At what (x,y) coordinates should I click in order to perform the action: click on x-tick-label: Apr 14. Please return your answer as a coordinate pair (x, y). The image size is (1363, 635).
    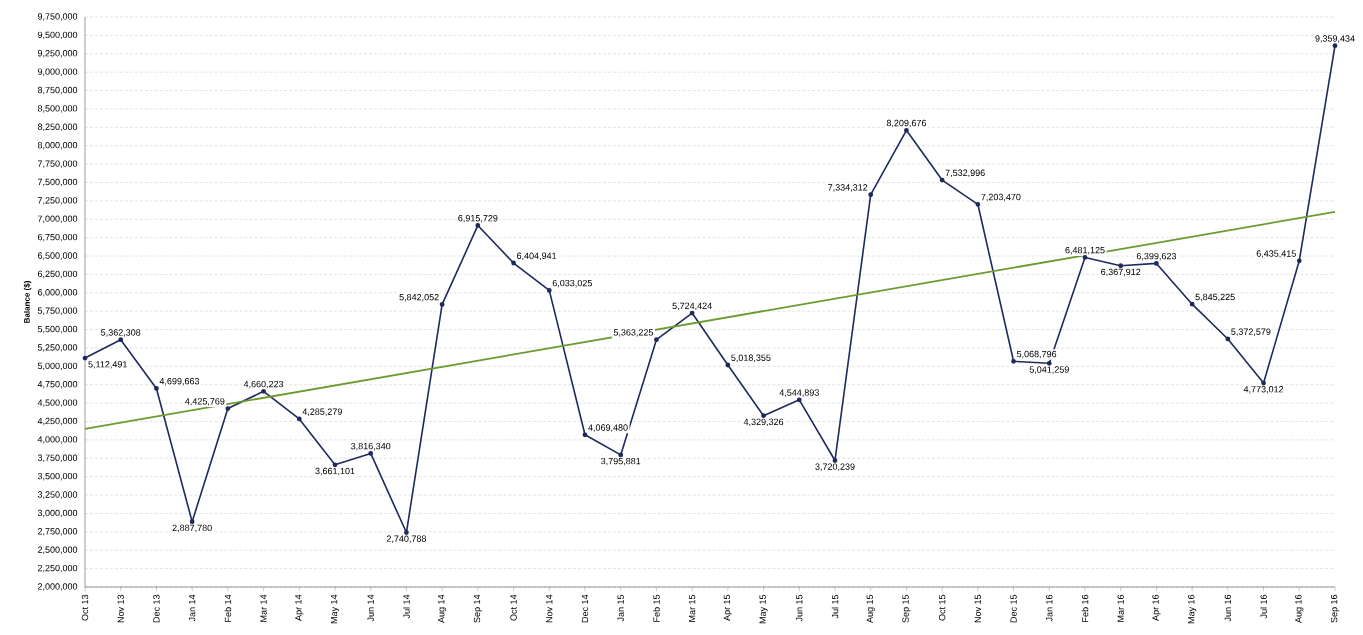
    Looking at the image, I should click on (299, 607).